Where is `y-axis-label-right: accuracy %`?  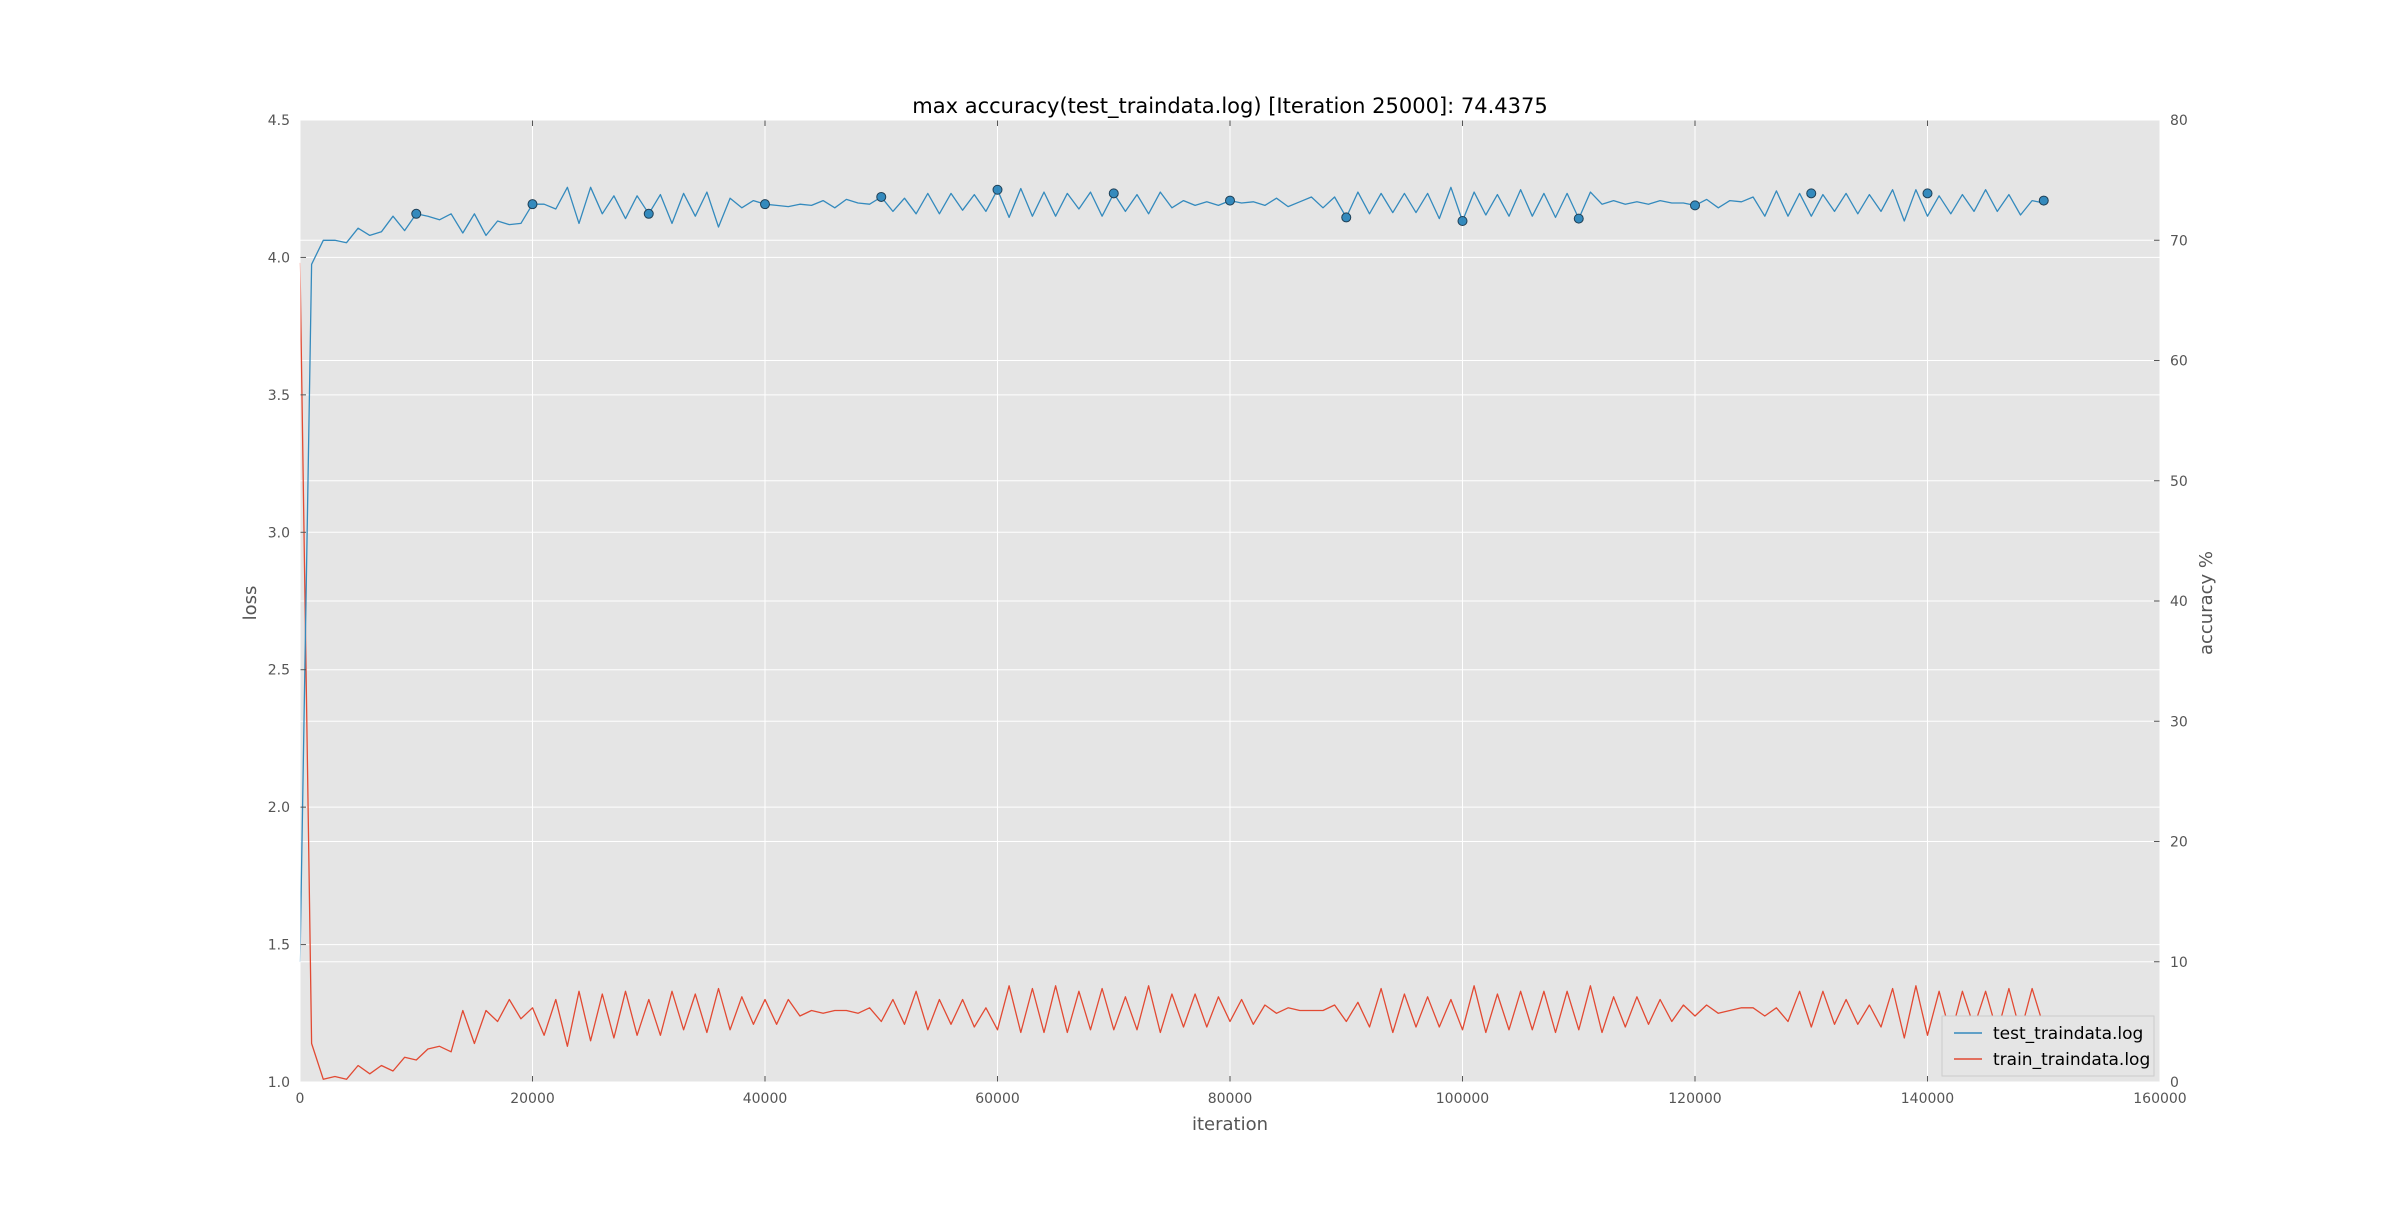
y-axis-label-right: accuracy % is located at coordinates (2206, 603).